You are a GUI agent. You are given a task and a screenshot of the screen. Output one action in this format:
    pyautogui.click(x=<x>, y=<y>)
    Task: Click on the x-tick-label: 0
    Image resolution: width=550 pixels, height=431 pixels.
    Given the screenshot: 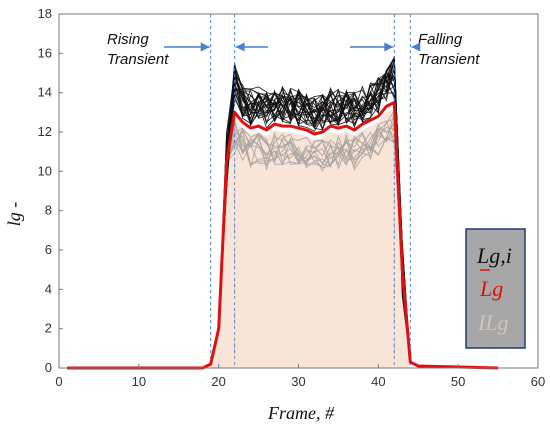 What is the action you would take?
    pyautogui.click(x=58, y=381)
    